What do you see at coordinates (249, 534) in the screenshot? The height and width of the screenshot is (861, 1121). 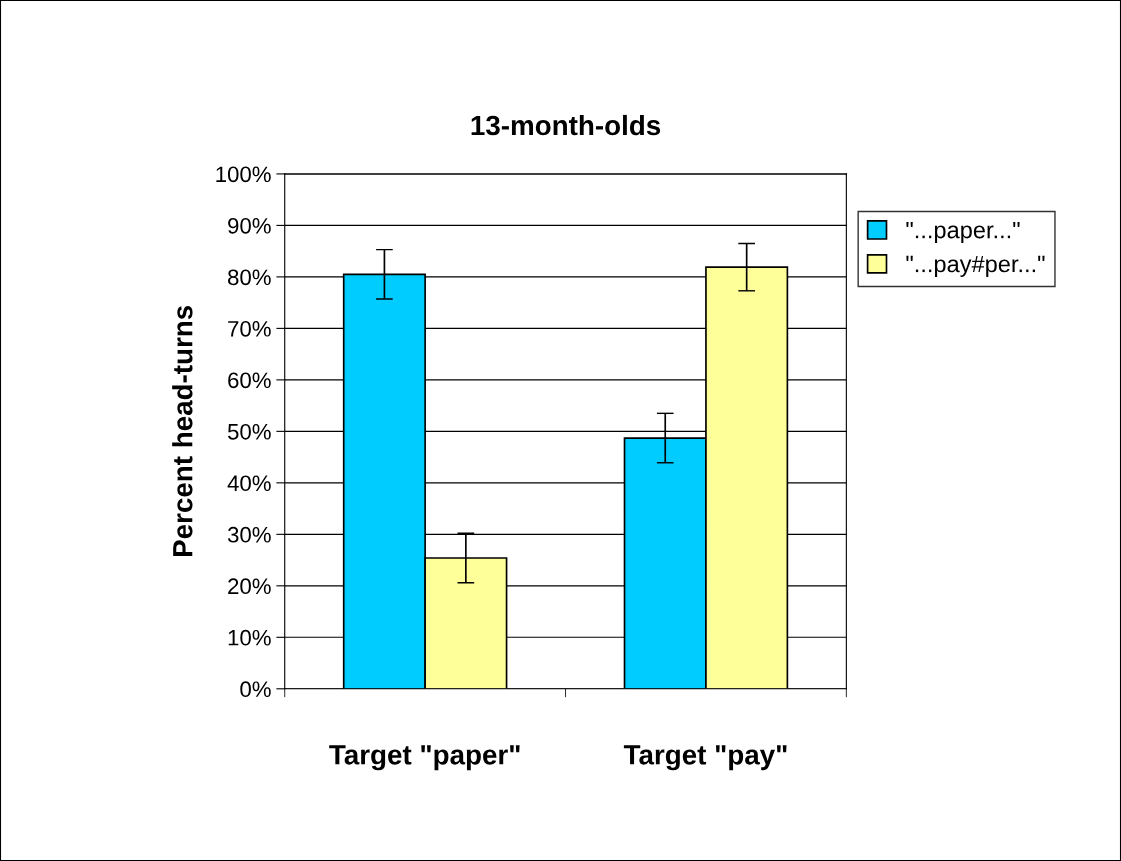 I see `y-tick-label: 30%` at bounding box center [249, 534].